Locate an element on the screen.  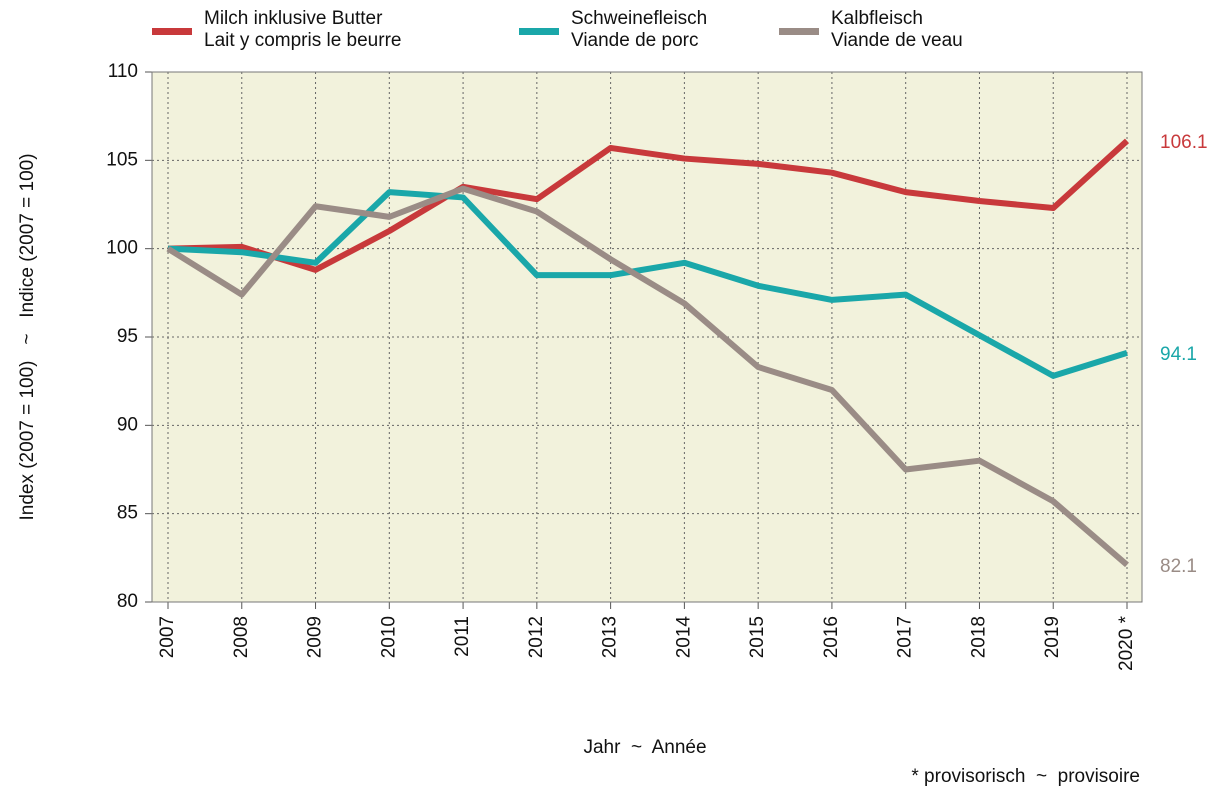
x-tick-label: 2016 is located at coordinates (831, 637).